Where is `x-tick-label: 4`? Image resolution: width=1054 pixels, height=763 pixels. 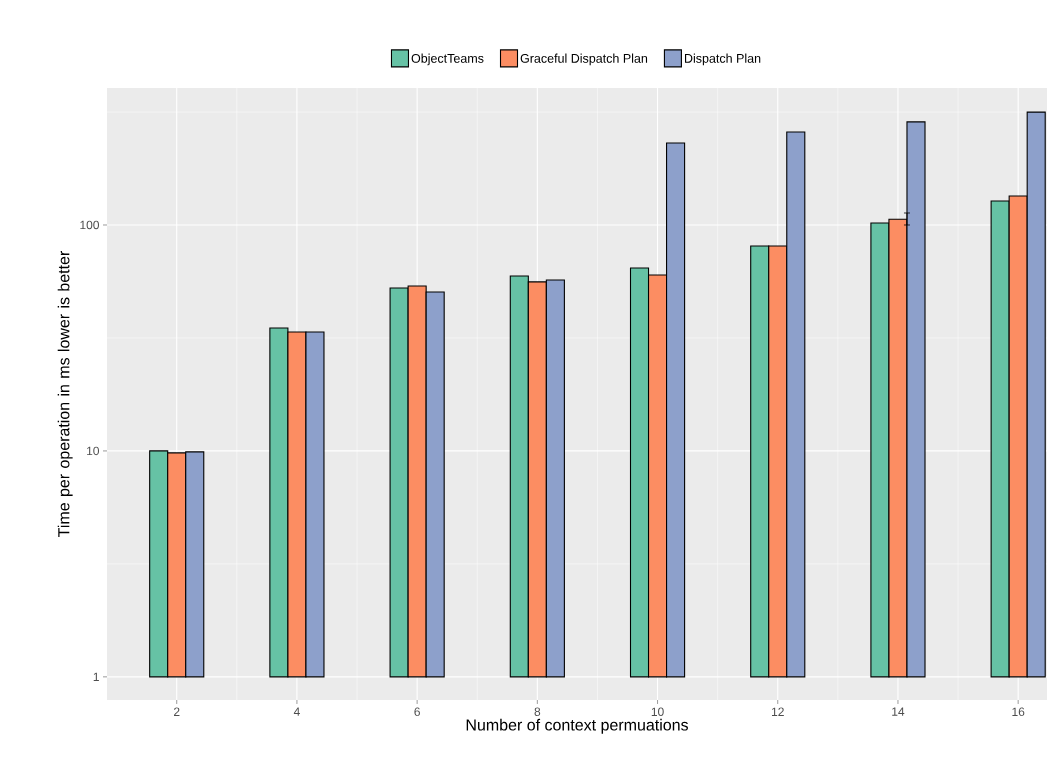 x-tick-label: 4 is located at coordinates (296, 711).